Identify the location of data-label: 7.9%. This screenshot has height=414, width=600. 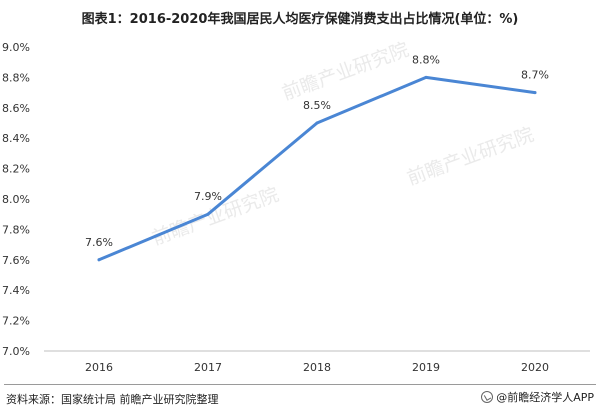
(208, 196).